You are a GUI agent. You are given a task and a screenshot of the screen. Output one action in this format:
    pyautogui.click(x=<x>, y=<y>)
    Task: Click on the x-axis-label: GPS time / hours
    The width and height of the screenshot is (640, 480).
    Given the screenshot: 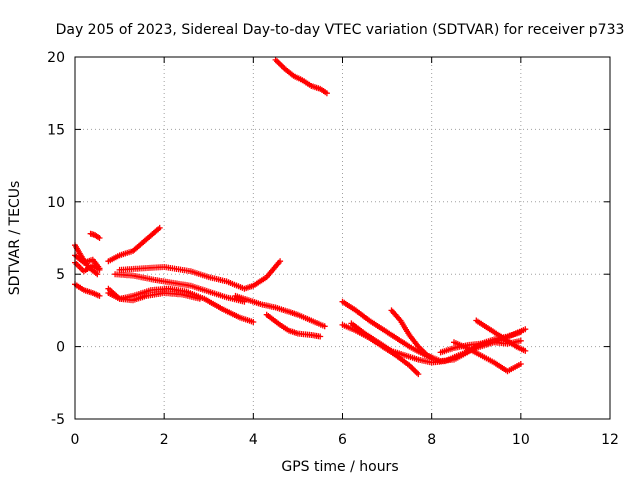 What is the action you would take?
    pyautogui.click(x=339, y=467)
    